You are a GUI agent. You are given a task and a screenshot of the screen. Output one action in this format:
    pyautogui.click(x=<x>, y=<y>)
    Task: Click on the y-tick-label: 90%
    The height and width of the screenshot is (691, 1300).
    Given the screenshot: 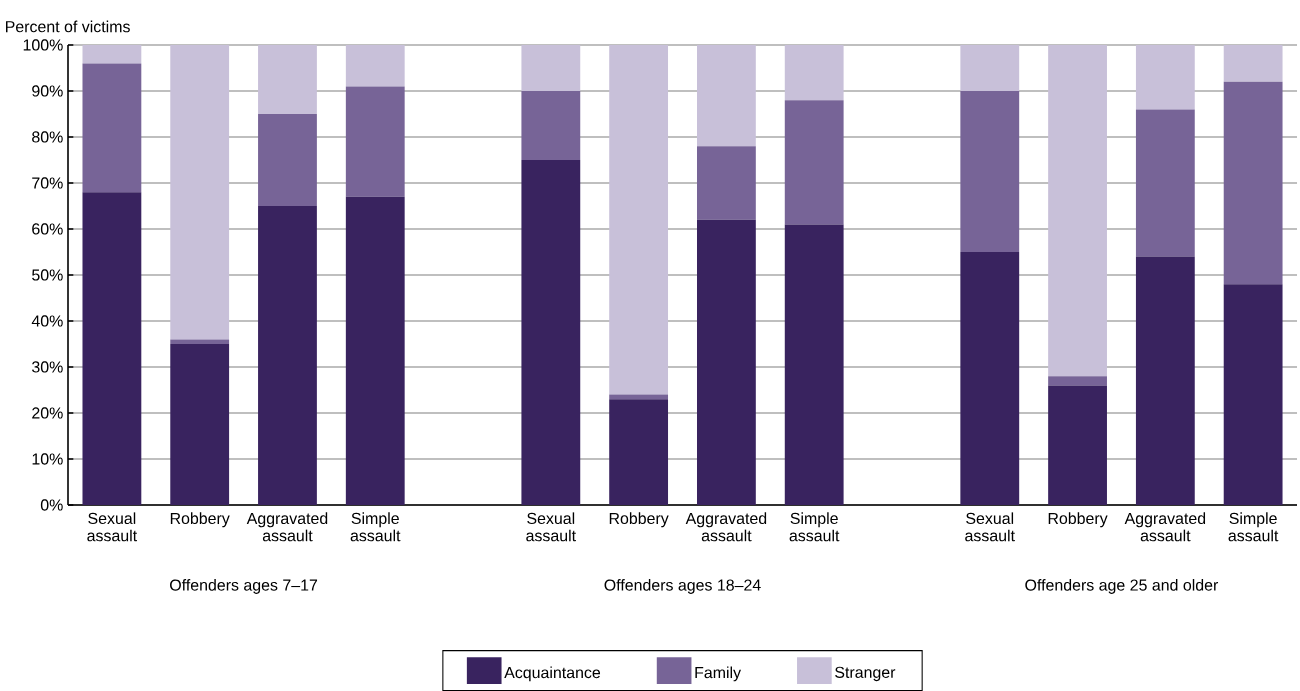 What is the action you would take?
    pyautogui.click(x=47, y=91)
    